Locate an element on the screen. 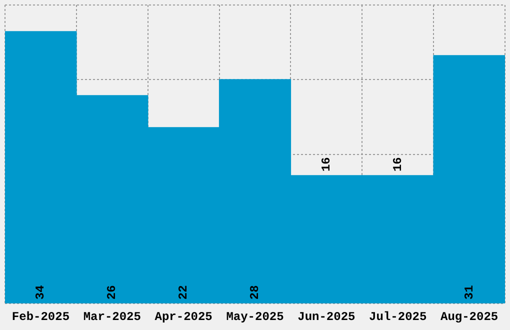 The image size is (510, 330). data-label: 28 is located at coordinates (255, 292).